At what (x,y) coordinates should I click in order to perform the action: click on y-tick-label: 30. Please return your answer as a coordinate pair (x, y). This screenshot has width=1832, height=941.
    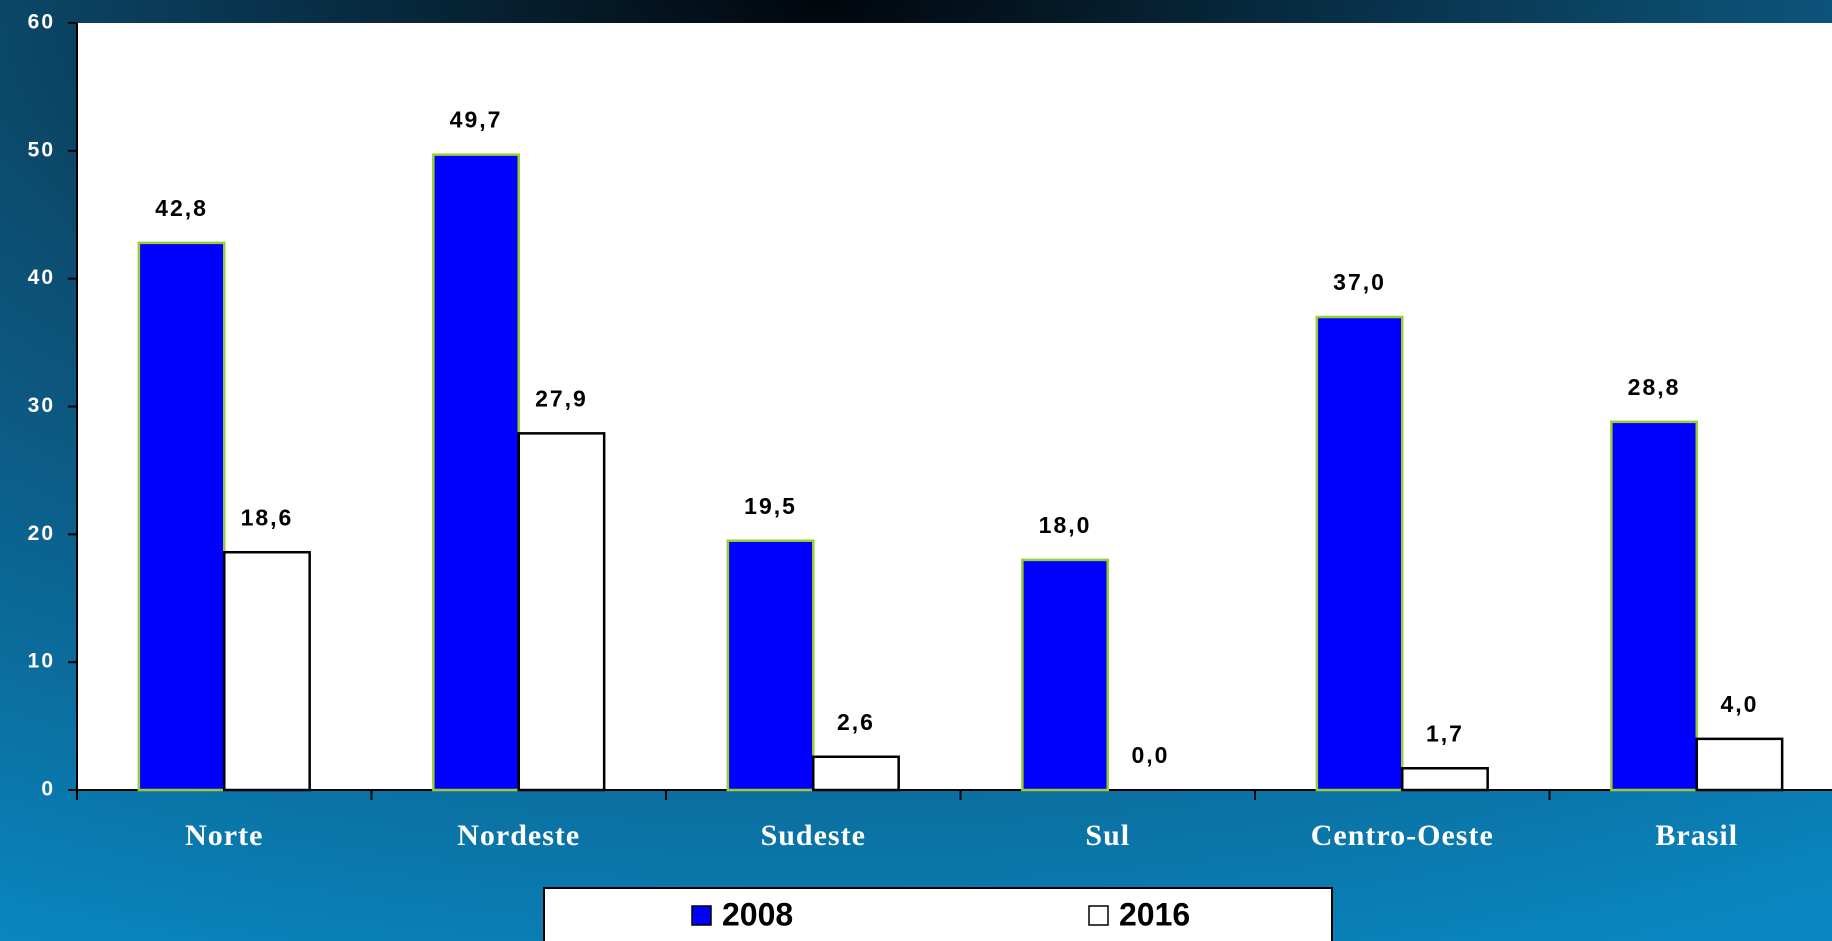
    Looking at the image, I should click on (41, 405).